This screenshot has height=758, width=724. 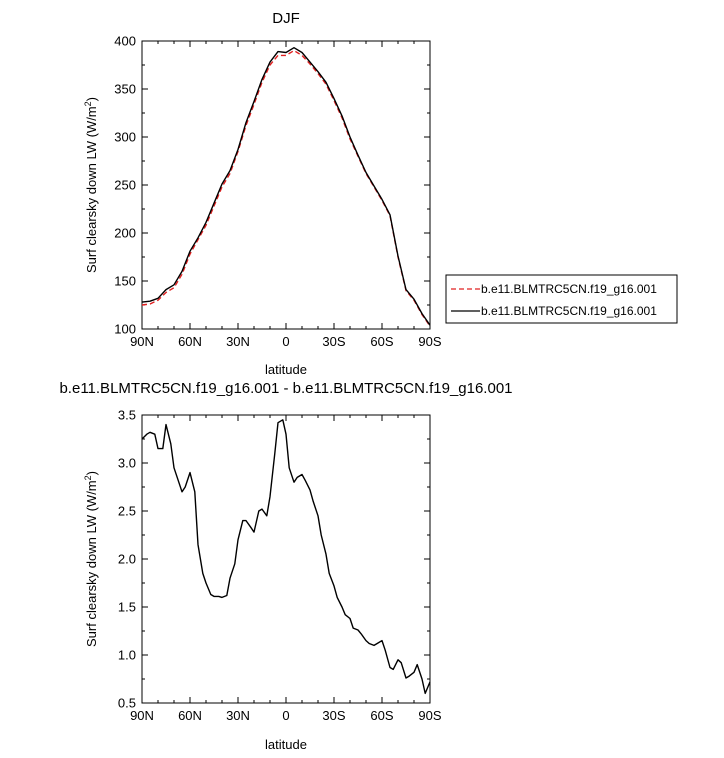 I want to click on y-tick-label: 3.5, so click(x=127, y=415).